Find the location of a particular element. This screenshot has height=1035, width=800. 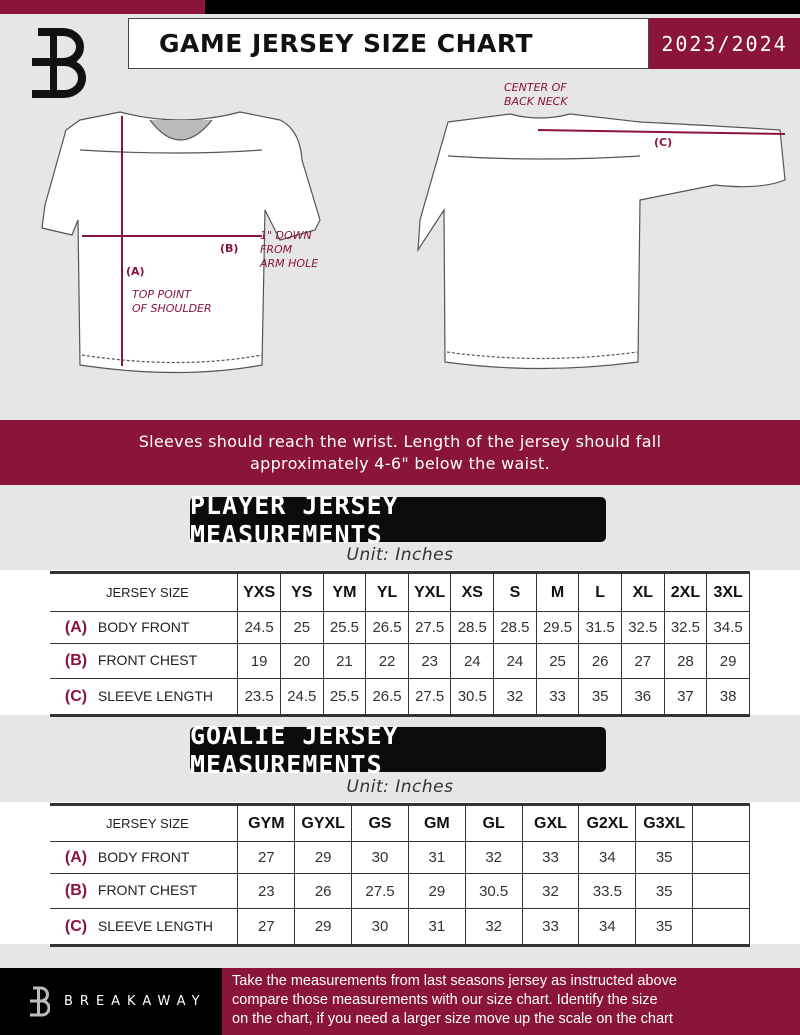

row-label: (A) BODY FRONT is located at coordinates (144, 857).